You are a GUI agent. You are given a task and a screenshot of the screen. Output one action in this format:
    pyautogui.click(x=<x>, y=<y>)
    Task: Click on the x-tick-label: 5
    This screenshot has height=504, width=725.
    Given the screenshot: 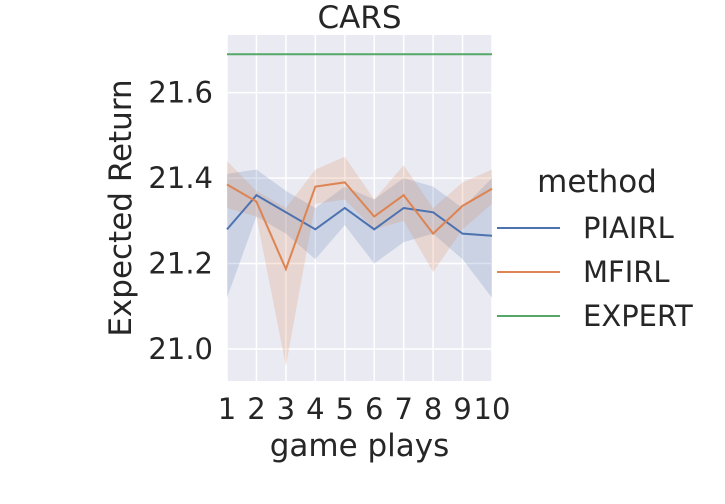 What is the action you would take?
    pyautogui.click(x=345, y=409)
    